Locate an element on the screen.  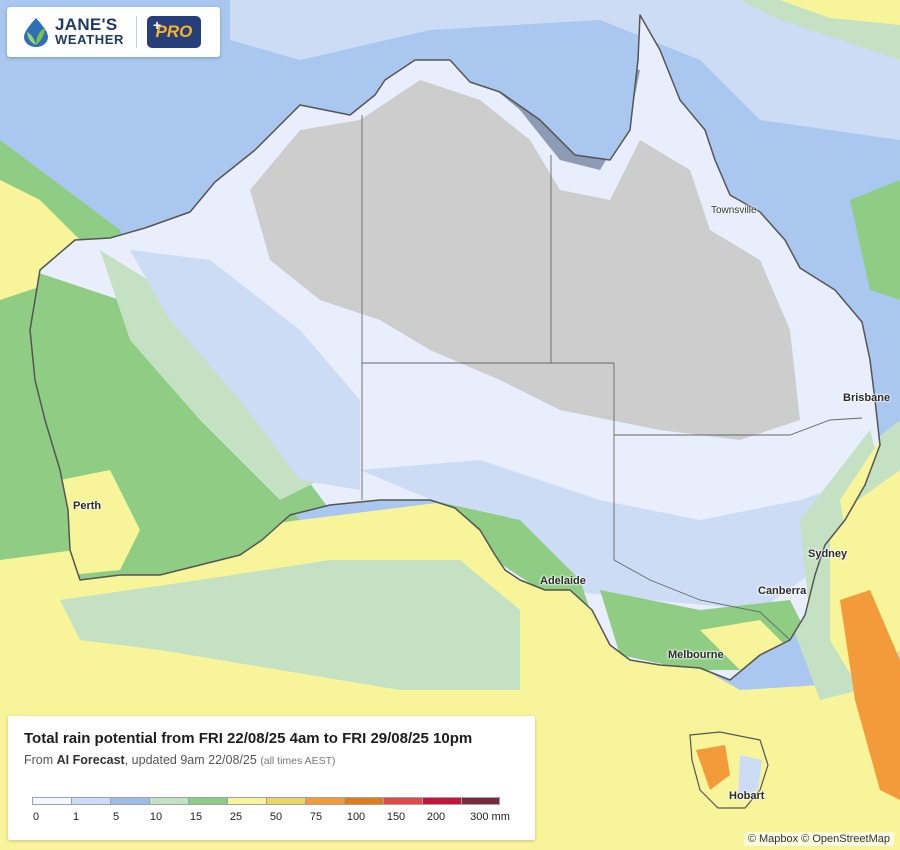
legend-tick-3: 10 is located at coordinates (156, 817).